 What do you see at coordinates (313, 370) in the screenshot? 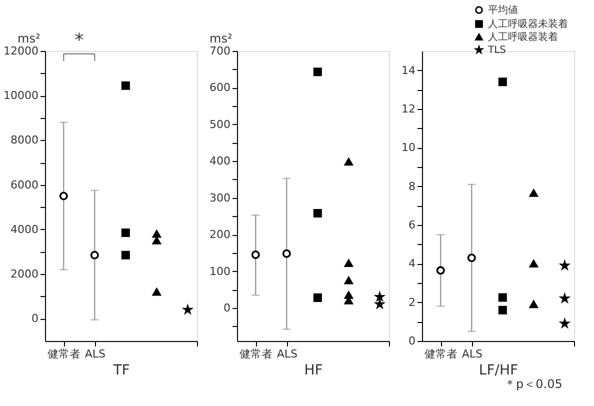
I see `x-axis-title: HF` at bounding box center [313, 370].